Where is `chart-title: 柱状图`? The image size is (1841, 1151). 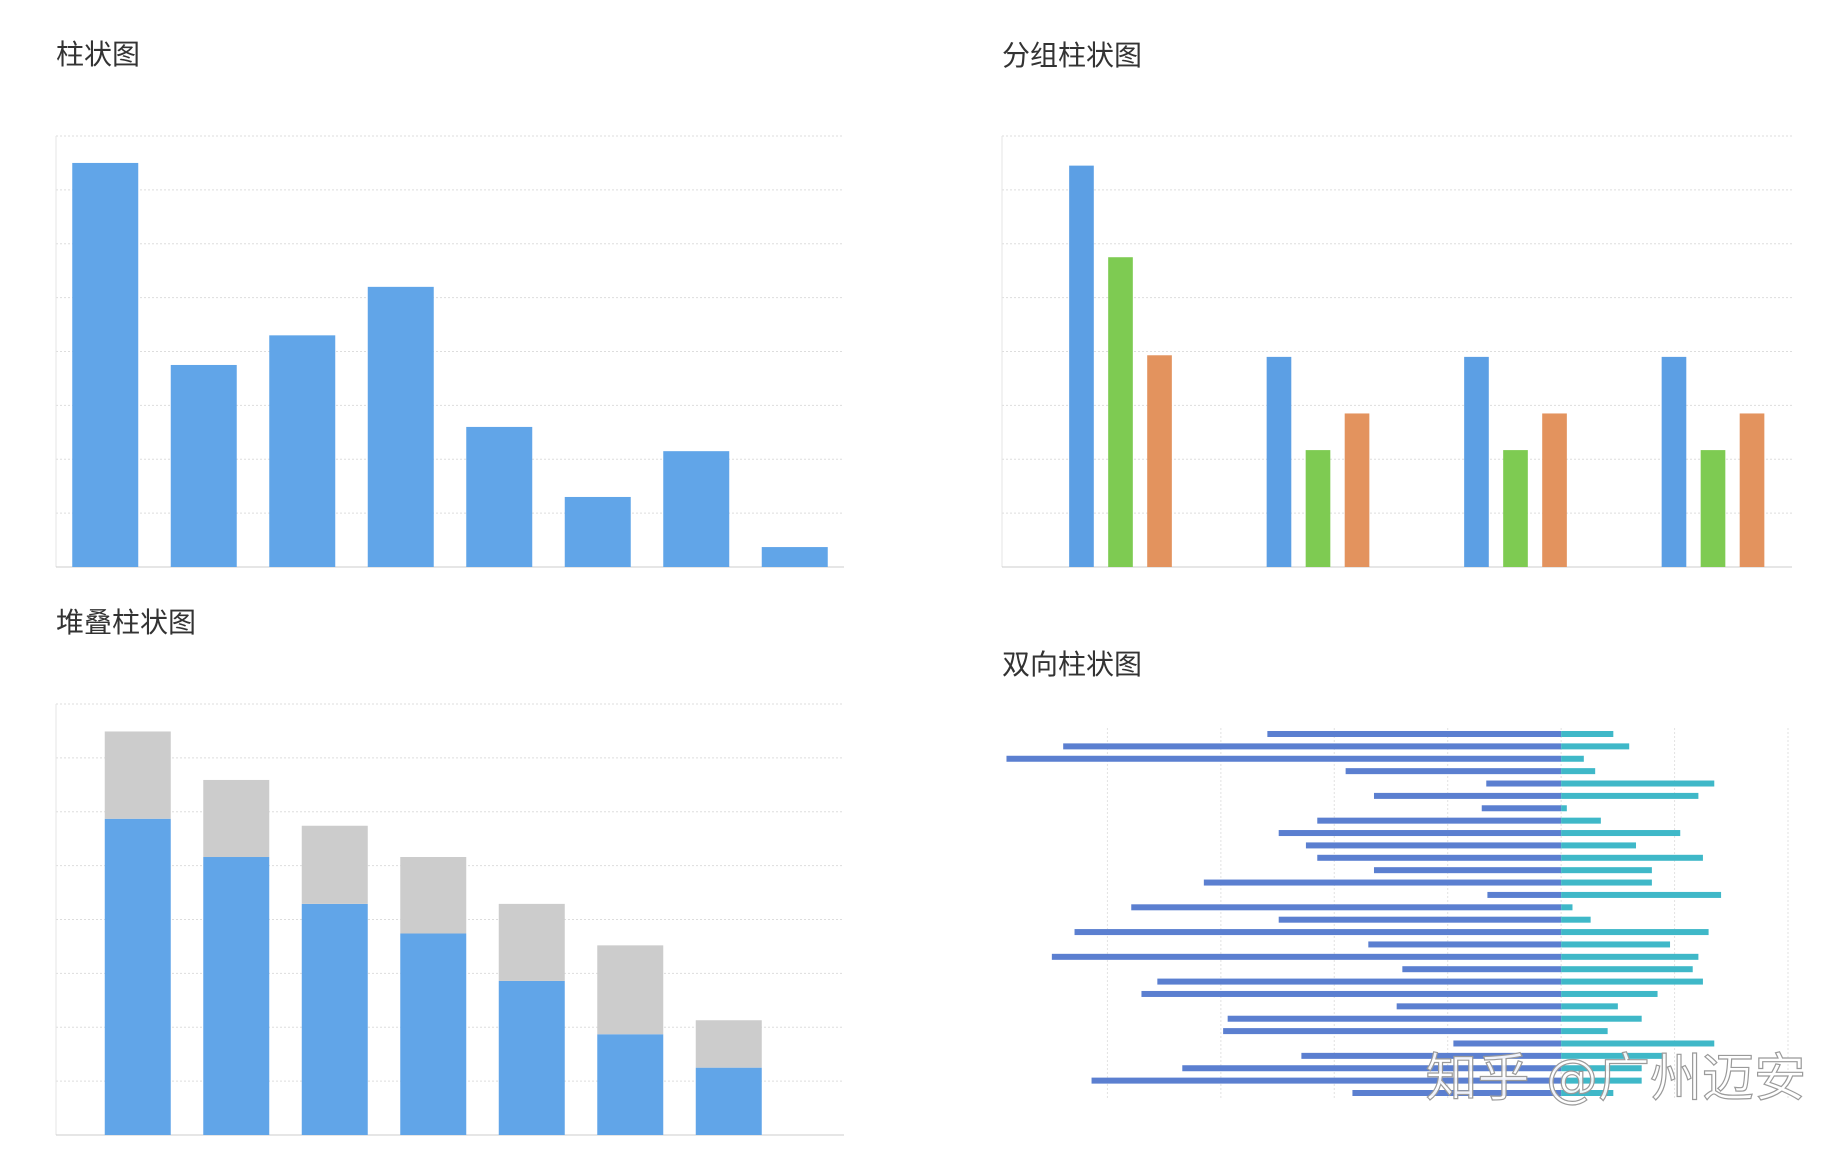 chart-title: 柱状图 is located at coordinates (98, 54).